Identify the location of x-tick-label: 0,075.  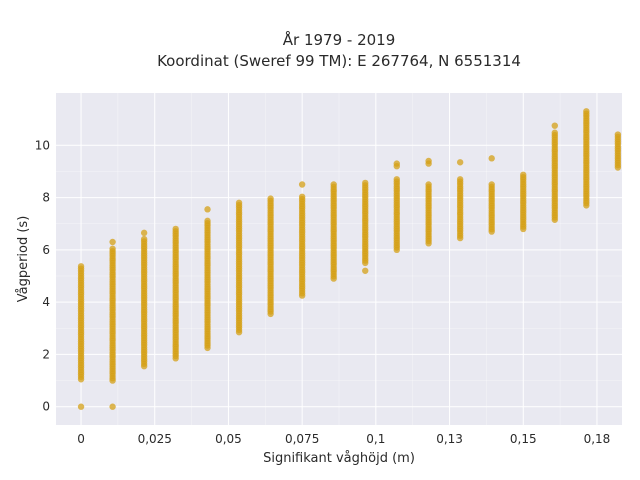
(302, 439).